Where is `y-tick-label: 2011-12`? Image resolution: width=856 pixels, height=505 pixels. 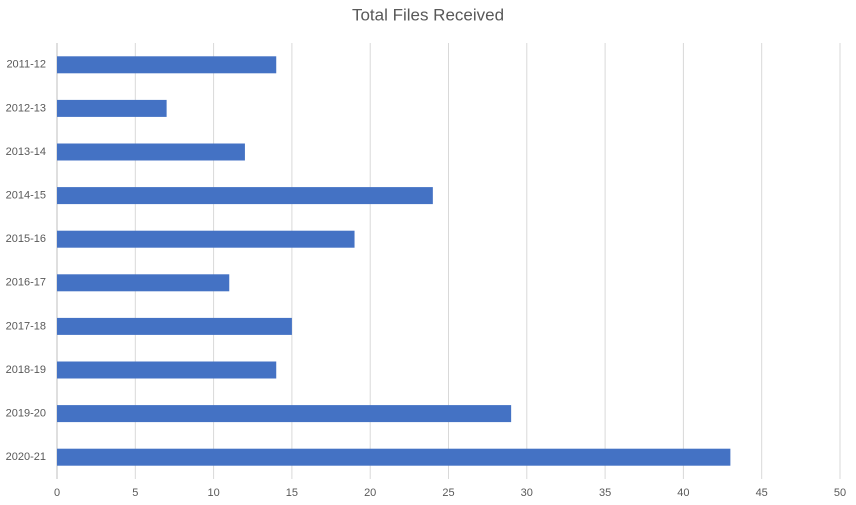
y-tick-label: 2011-12 is located at coordinates (26, 65).